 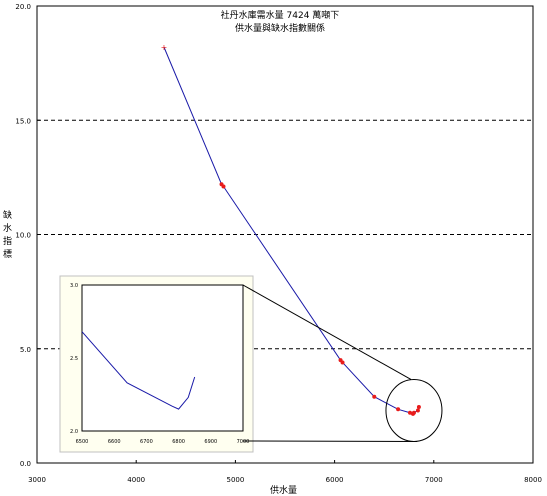 I want to click on inset-y-tick-label-1: 2.5, so click(x=74, y=359).